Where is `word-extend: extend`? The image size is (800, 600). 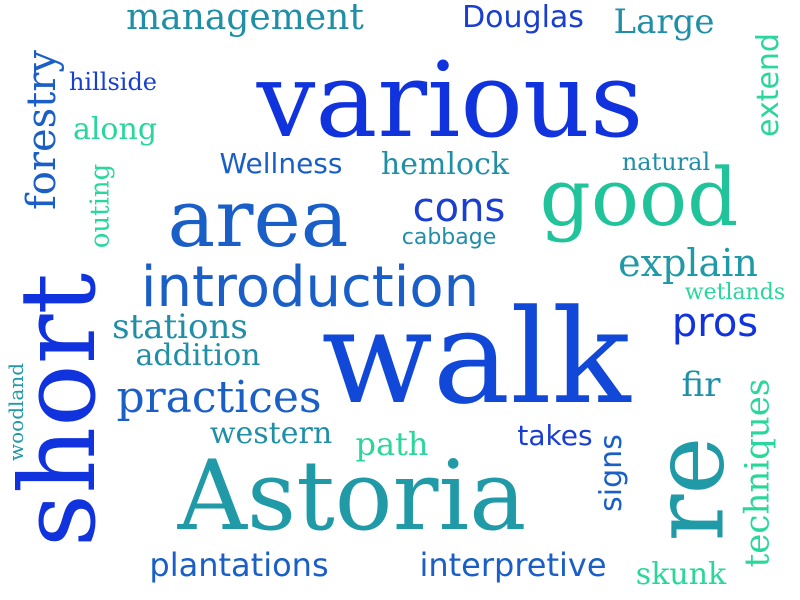
word-extend: extend is located at coordinates (768, 85).